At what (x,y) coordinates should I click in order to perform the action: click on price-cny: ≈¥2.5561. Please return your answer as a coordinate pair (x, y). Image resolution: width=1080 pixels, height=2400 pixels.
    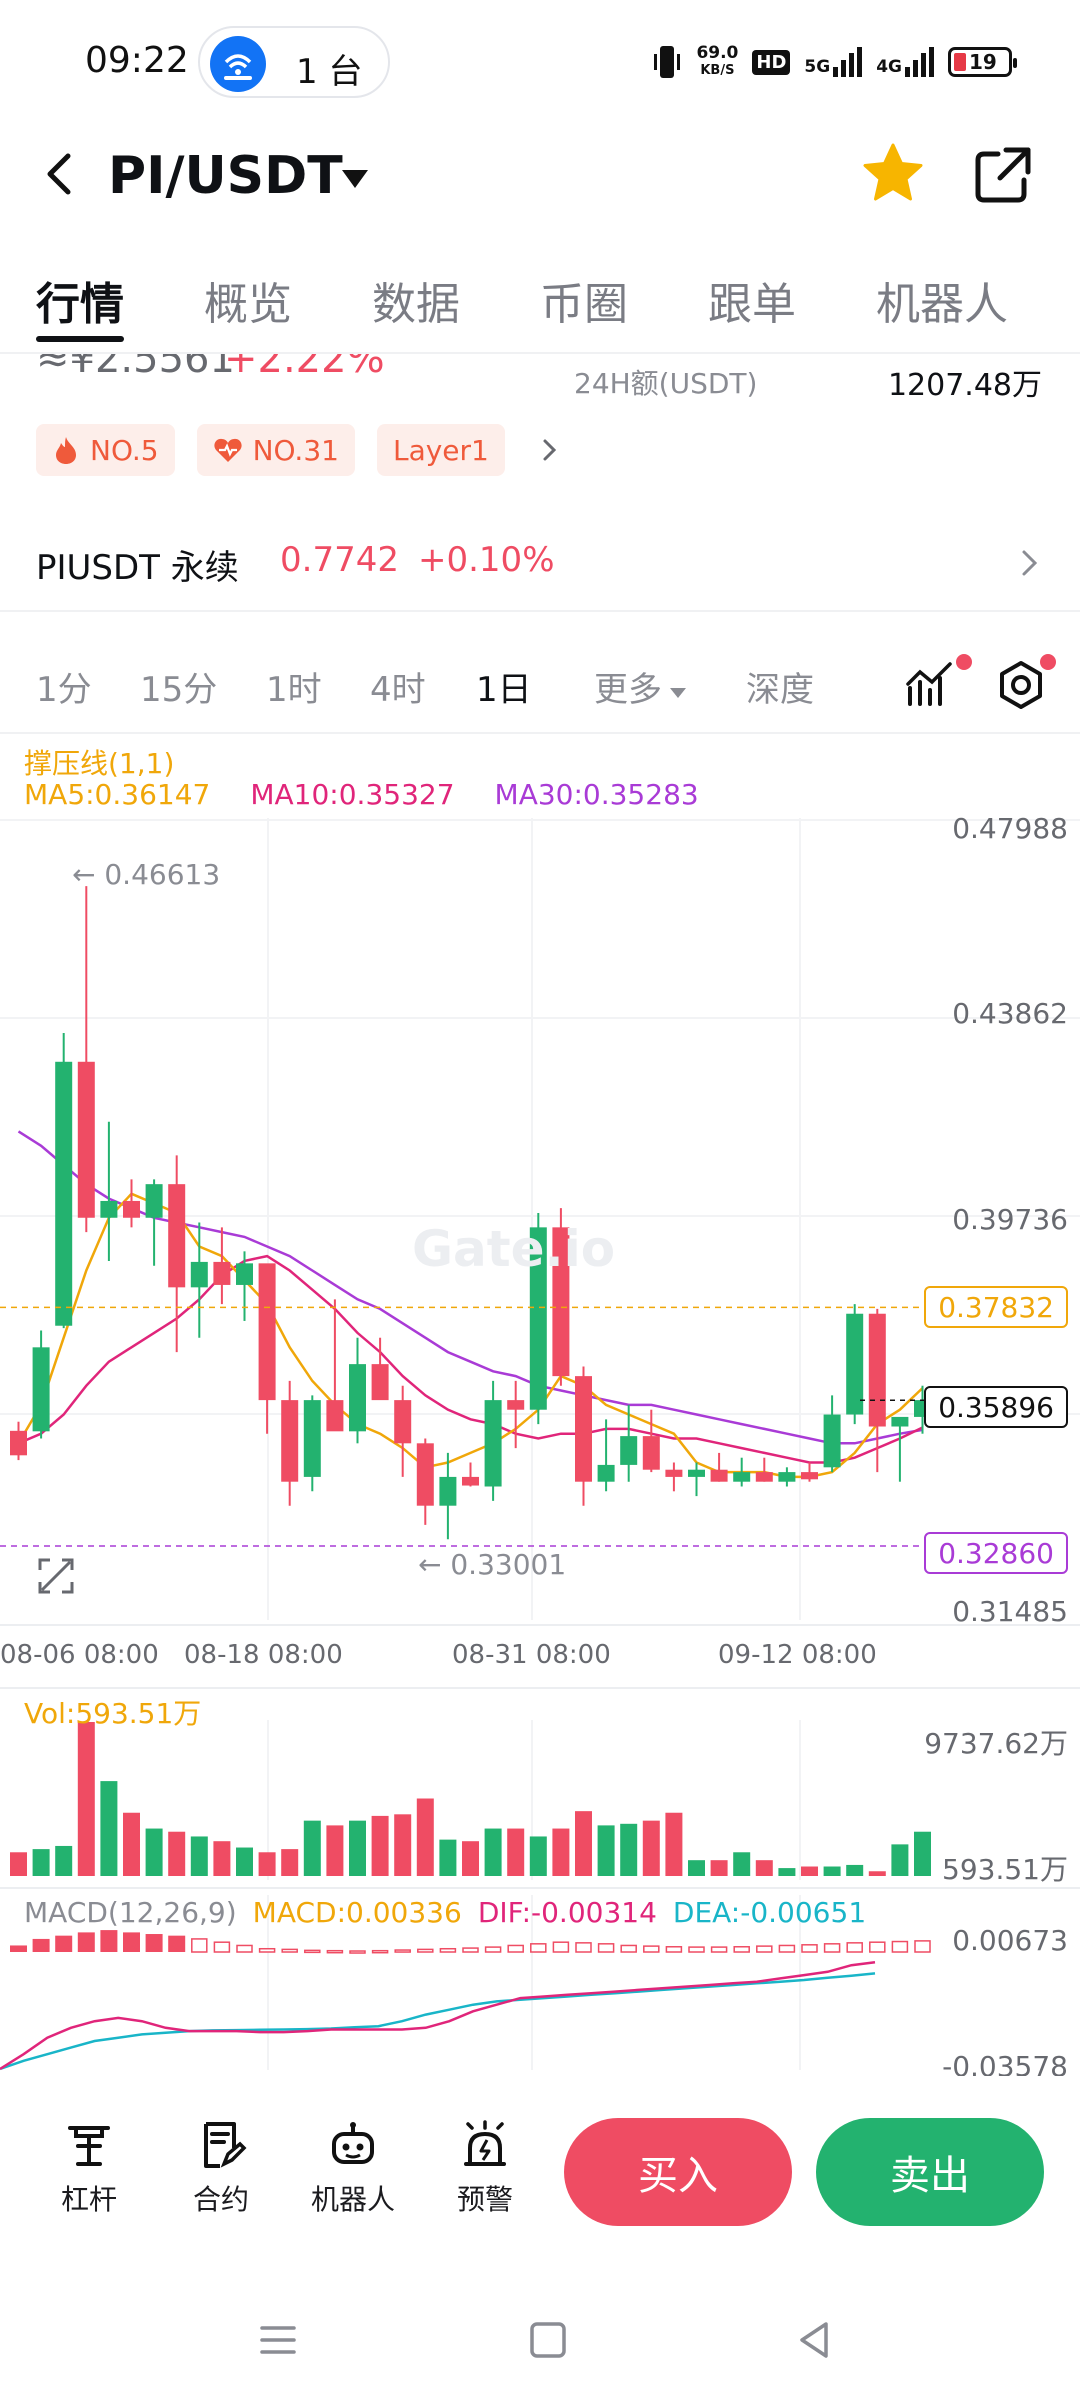
    Looking at the image, I should click on (135, 368).